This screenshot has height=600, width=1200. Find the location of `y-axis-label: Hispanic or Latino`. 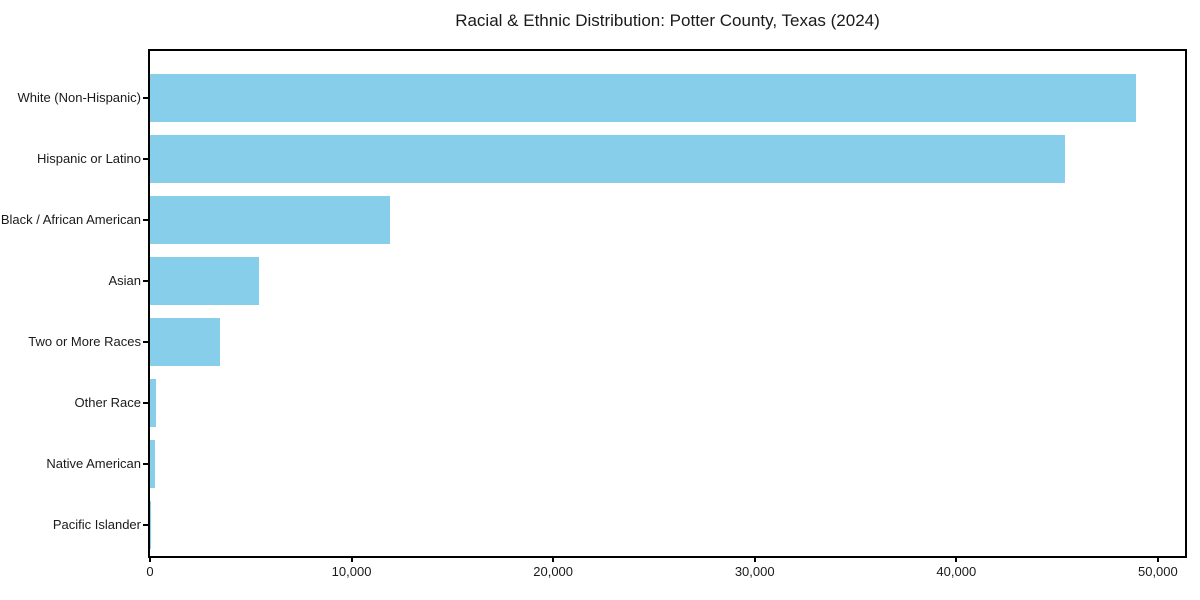

y-axis-label: Hispanic or Latino is located at coordinates (88, 158).